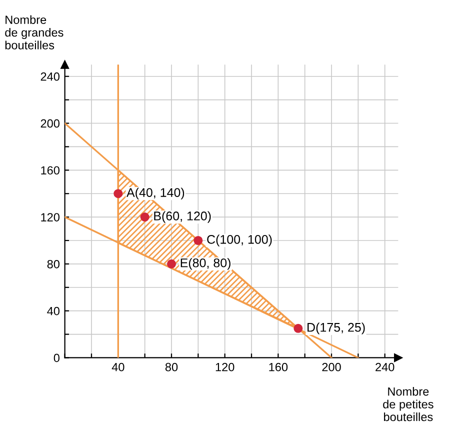 The width and height of the screenshot is (463, 431). What do you see at coordinates (171, 367) in the screenshot?
I see `x-tick-label: 80` at bounding box center [171, 367].